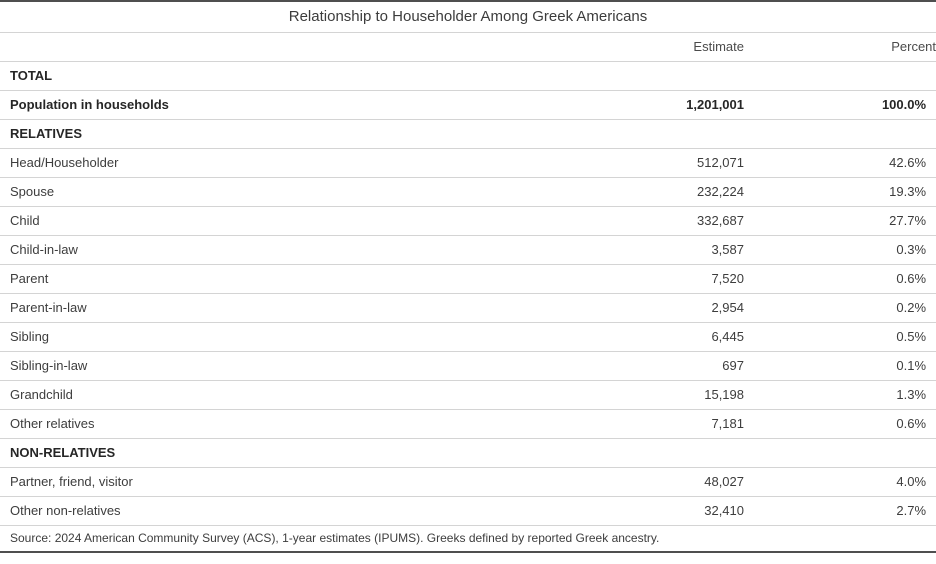  I want to click on column-header-row: Estimate Percent, so click(468, 47).